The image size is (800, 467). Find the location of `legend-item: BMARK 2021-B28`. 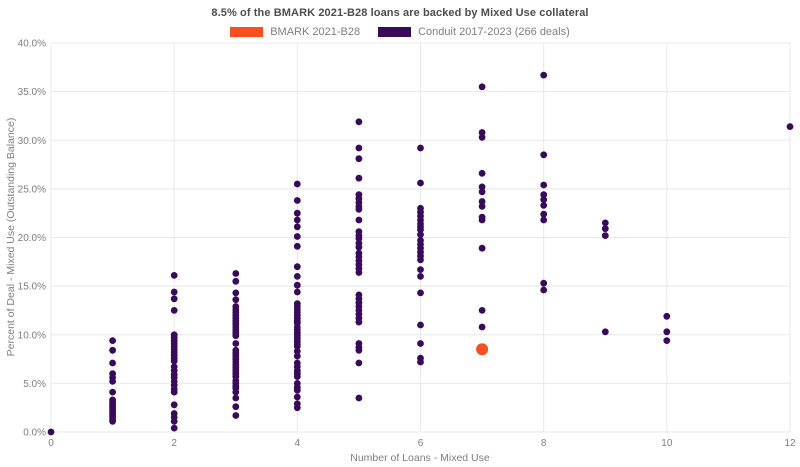

legend-item: BMARK 2021-B28 is located at coordinates (295, 32).